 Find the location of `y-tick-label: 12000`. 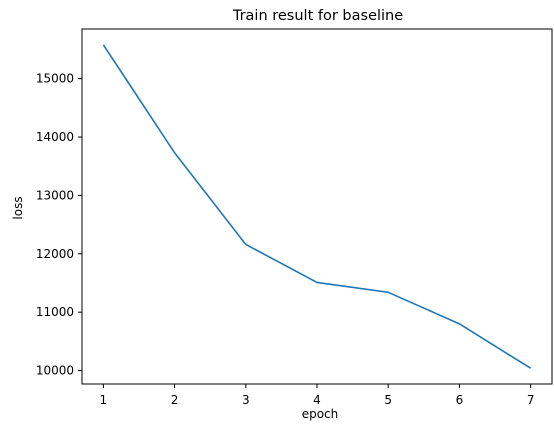

y-tick-label: 12000 is located at coordinates (55, 254).